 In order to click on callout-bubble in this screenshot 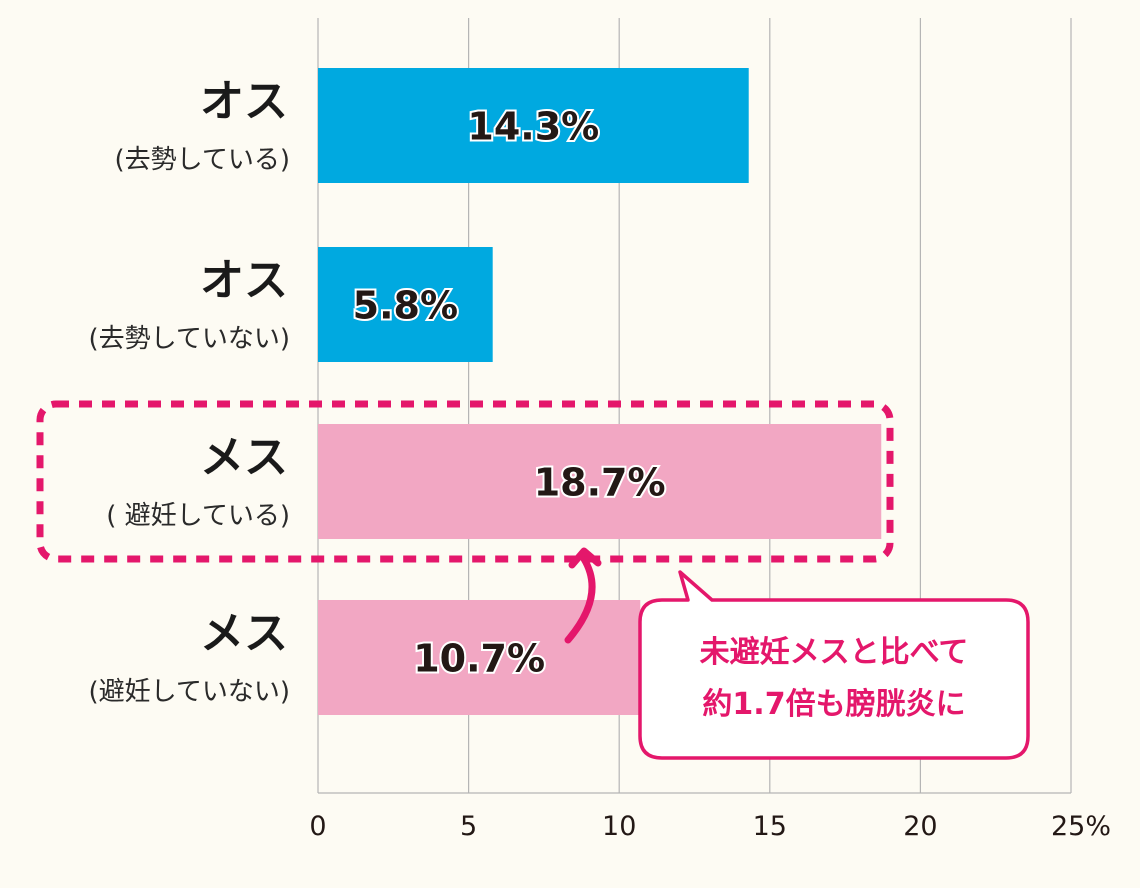, I will do `click(834, 665)`.